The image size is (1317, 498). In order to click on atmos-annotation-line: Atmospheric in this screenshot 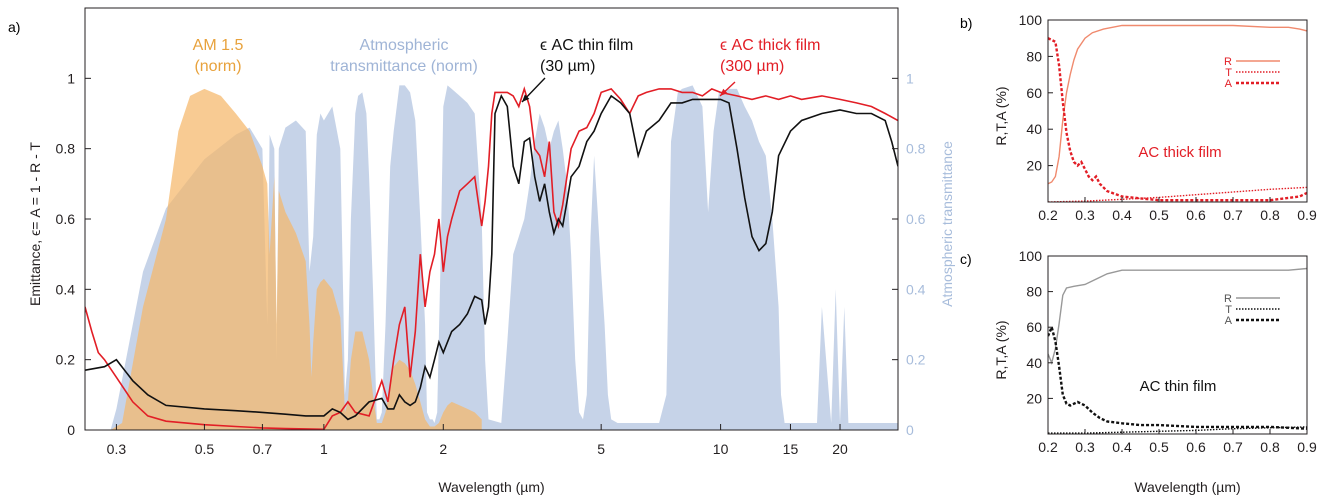, I will do `click(404, 45)`.